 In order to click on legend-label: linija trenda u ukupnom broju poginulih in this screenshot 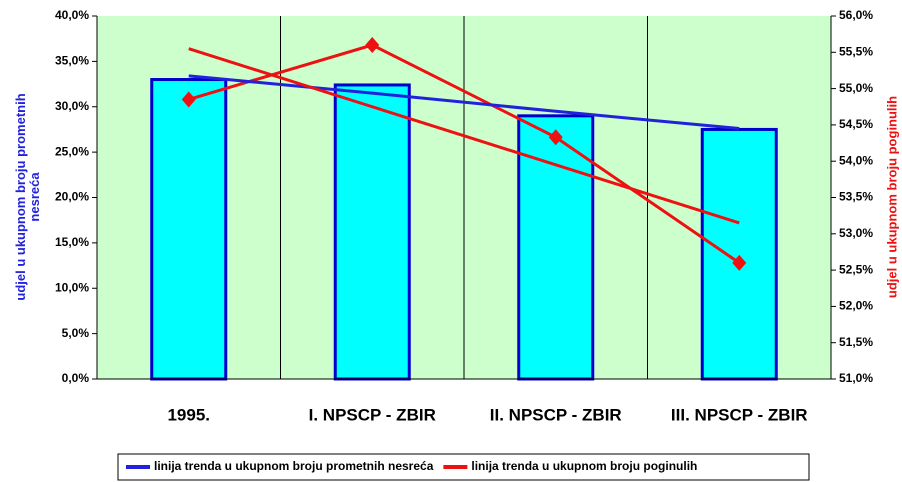, I will do `click(584, 466)`.